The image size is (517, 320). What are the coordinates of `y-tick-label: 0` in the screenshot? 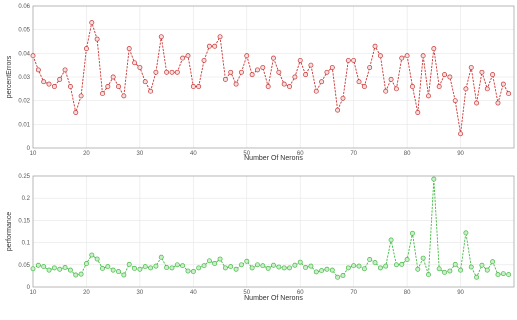 It's located at (29, 149).